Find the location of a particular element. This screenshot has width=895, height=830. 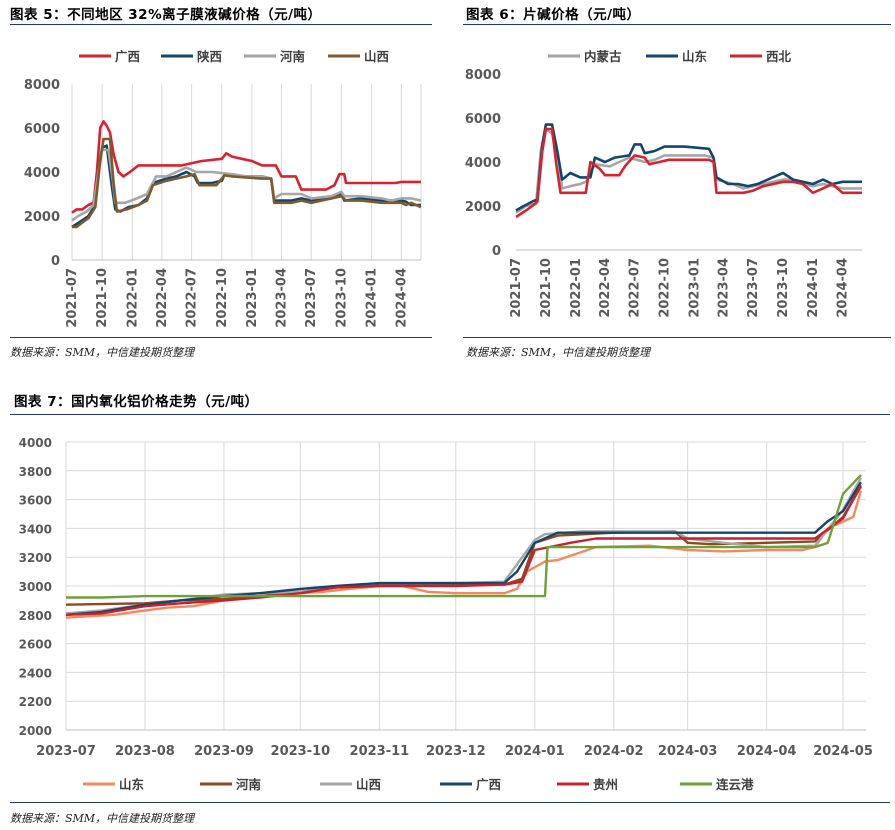

c6-xtick-label: 2021-07 is located at coordinates (516, 288).